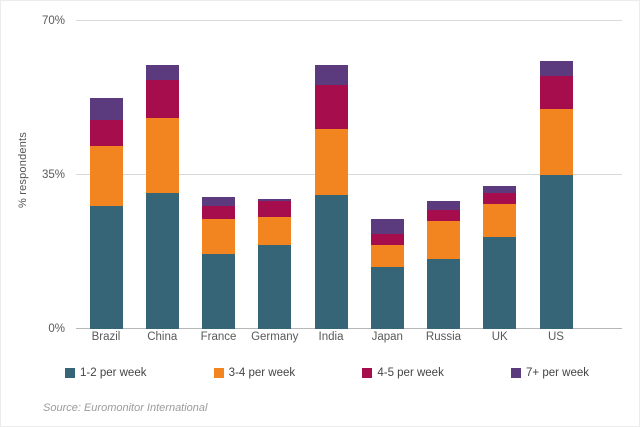  Describe the element at coordinates (556, 68) in the screenshot. I see `bar-segment-us-7+-per-week` at that location.